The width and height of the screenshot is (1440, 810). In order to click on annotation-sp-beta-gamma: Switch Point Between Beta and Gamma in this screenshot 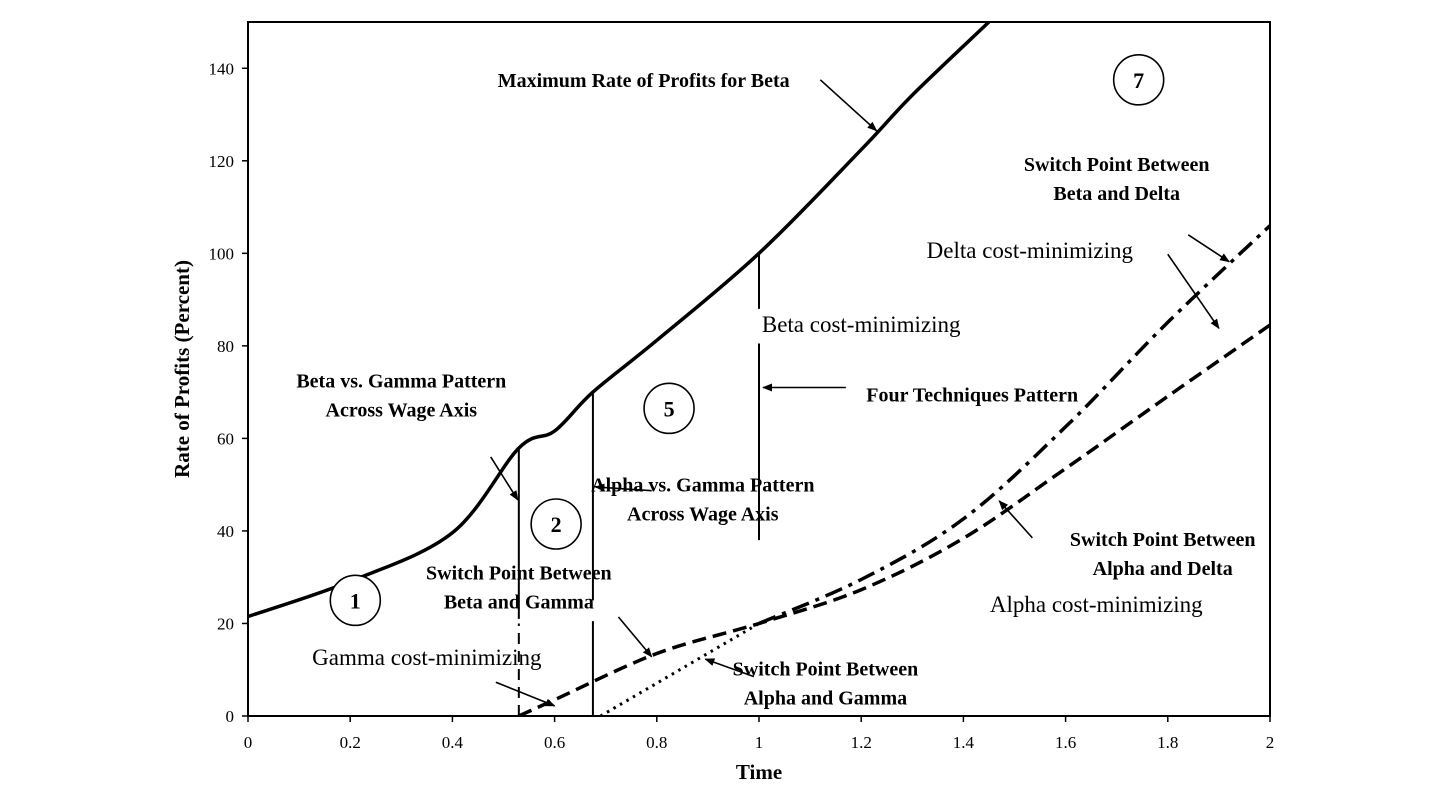, I will do `click(539, 610)`.